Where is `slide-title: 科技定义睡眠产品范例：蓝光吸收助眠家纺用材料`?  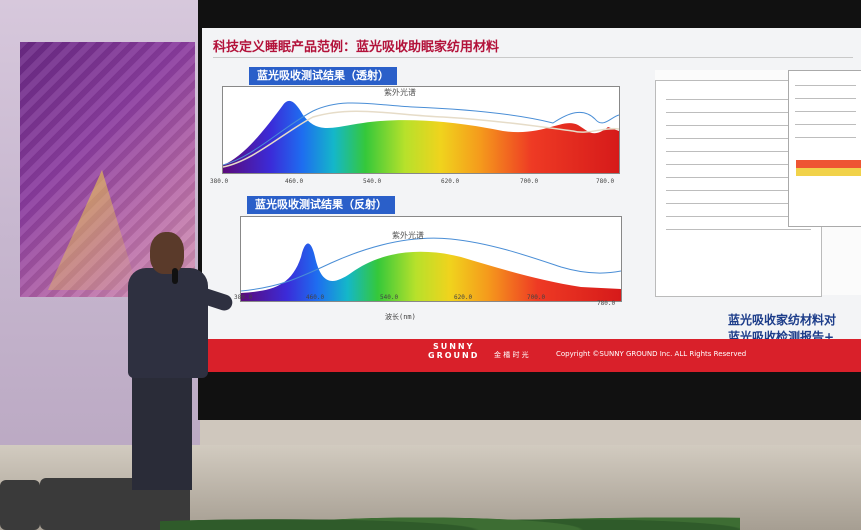
slide-title: 科技定义睡眠产品范例：蓝光吸收助眠家纺用材料 is located at coordinates (356, 47).